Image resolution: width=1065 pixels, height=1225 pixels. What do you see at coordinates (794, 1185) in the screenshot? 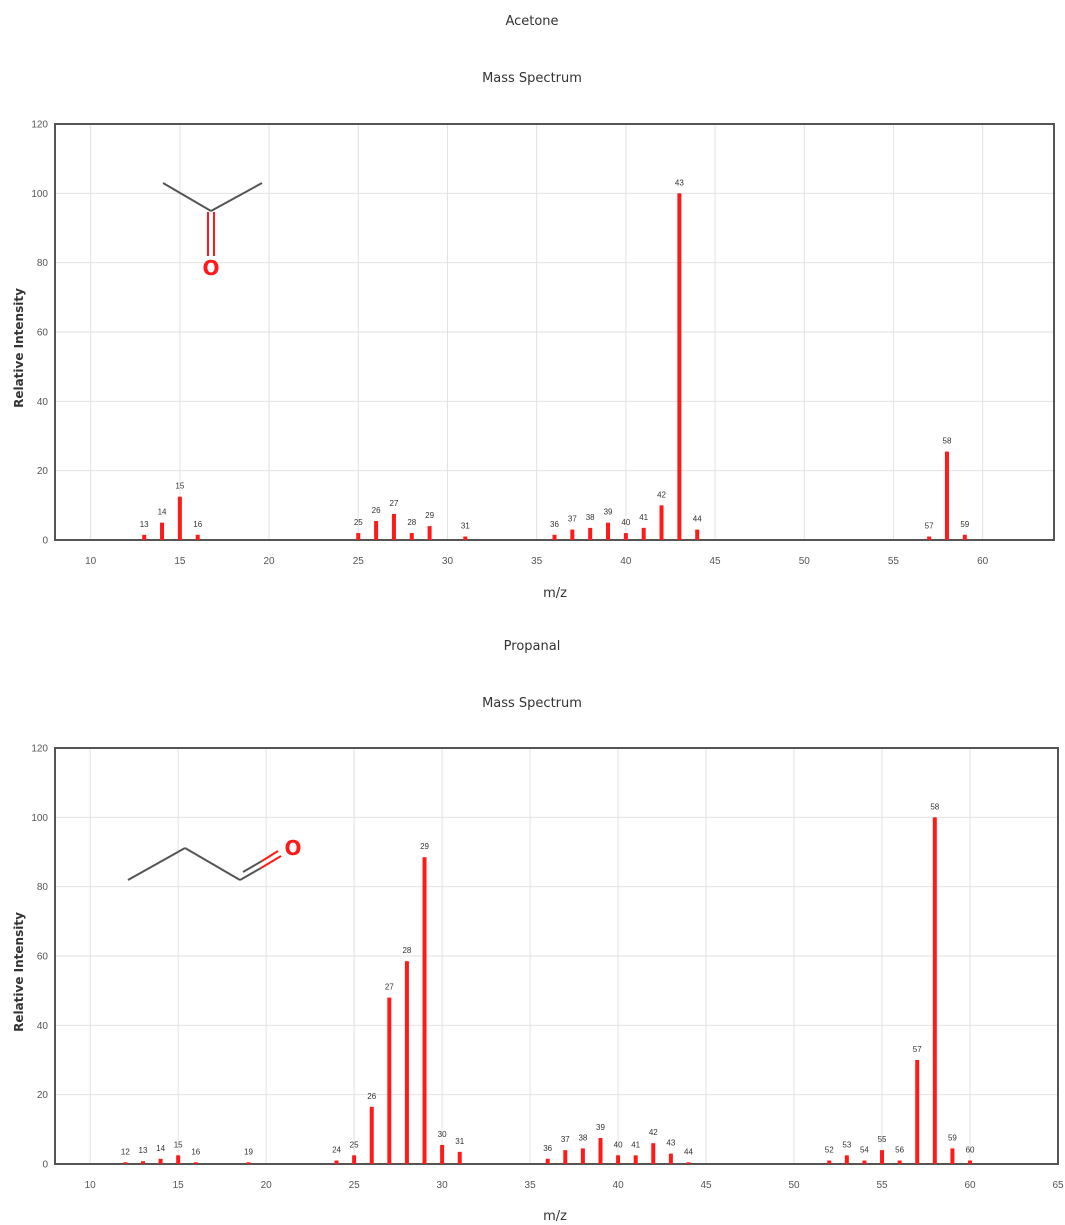
I see `x-tick-label: 50` at bounding box center [794, 1185].